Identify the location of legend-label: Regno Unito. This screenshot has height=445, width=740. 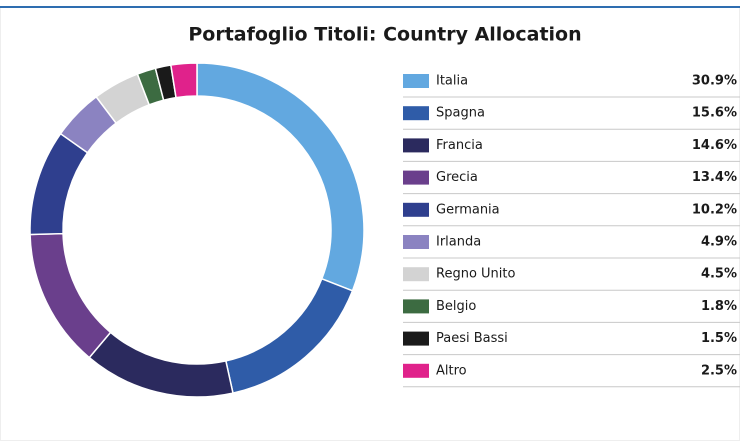
(475, 274).